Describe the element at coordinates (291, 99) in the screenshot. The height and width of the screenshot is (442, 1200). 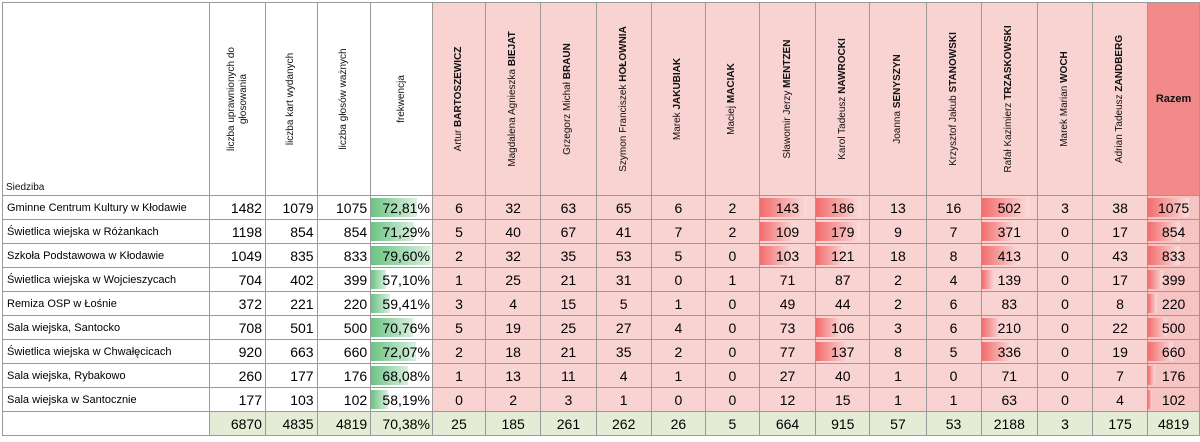
I see `header-karty: liczba kart wydanych` at that location.